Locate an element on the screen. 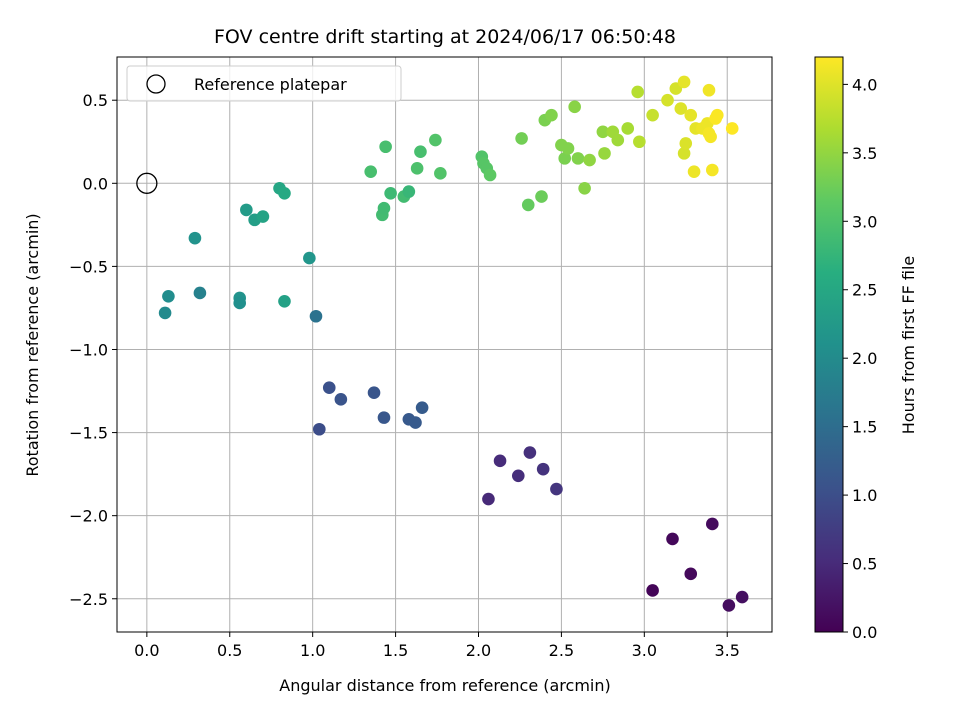  colorbar-gradient is located at coordinates (829, 344).